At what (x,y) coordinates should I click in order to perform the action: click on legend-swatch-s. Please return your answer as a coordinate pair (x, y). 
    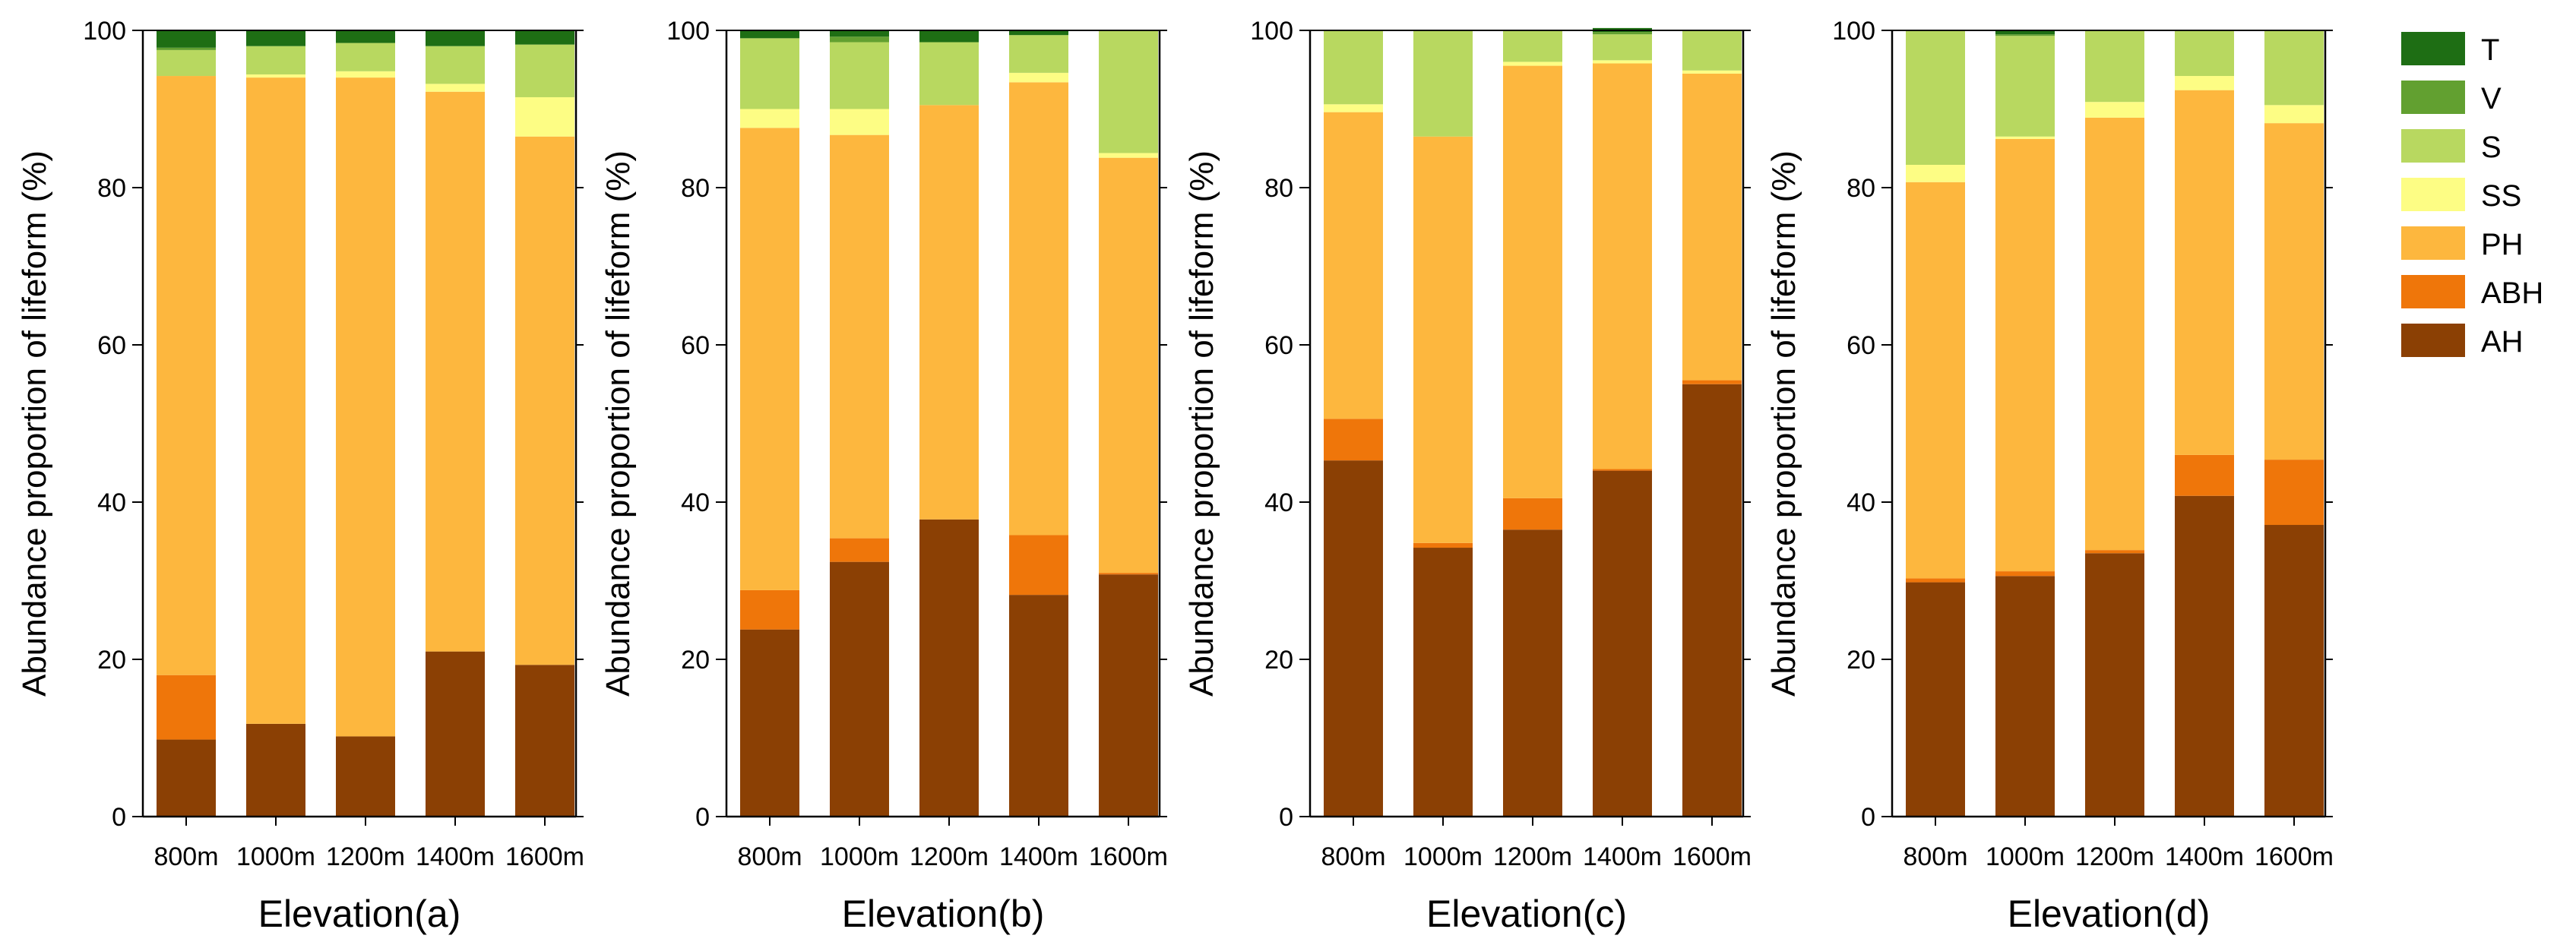
    Looking at the image, I should click on (2433, 146).